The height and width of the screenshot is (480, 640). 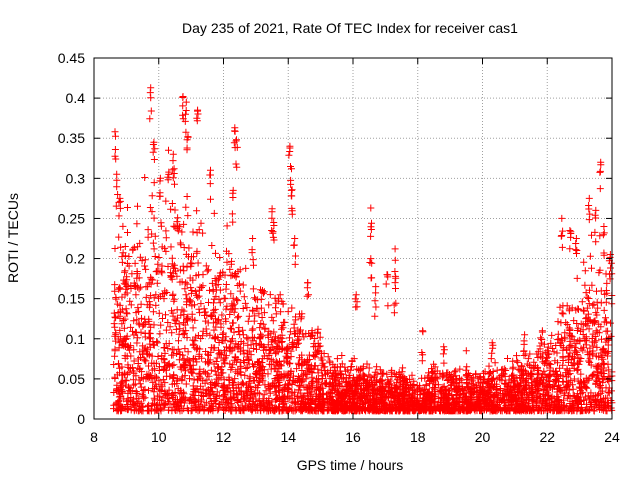 What do you see at coordinates (350, 465) in the screenshot?
I see `x-axis-label: GPS time / hours` at bounding box center [350, 465].